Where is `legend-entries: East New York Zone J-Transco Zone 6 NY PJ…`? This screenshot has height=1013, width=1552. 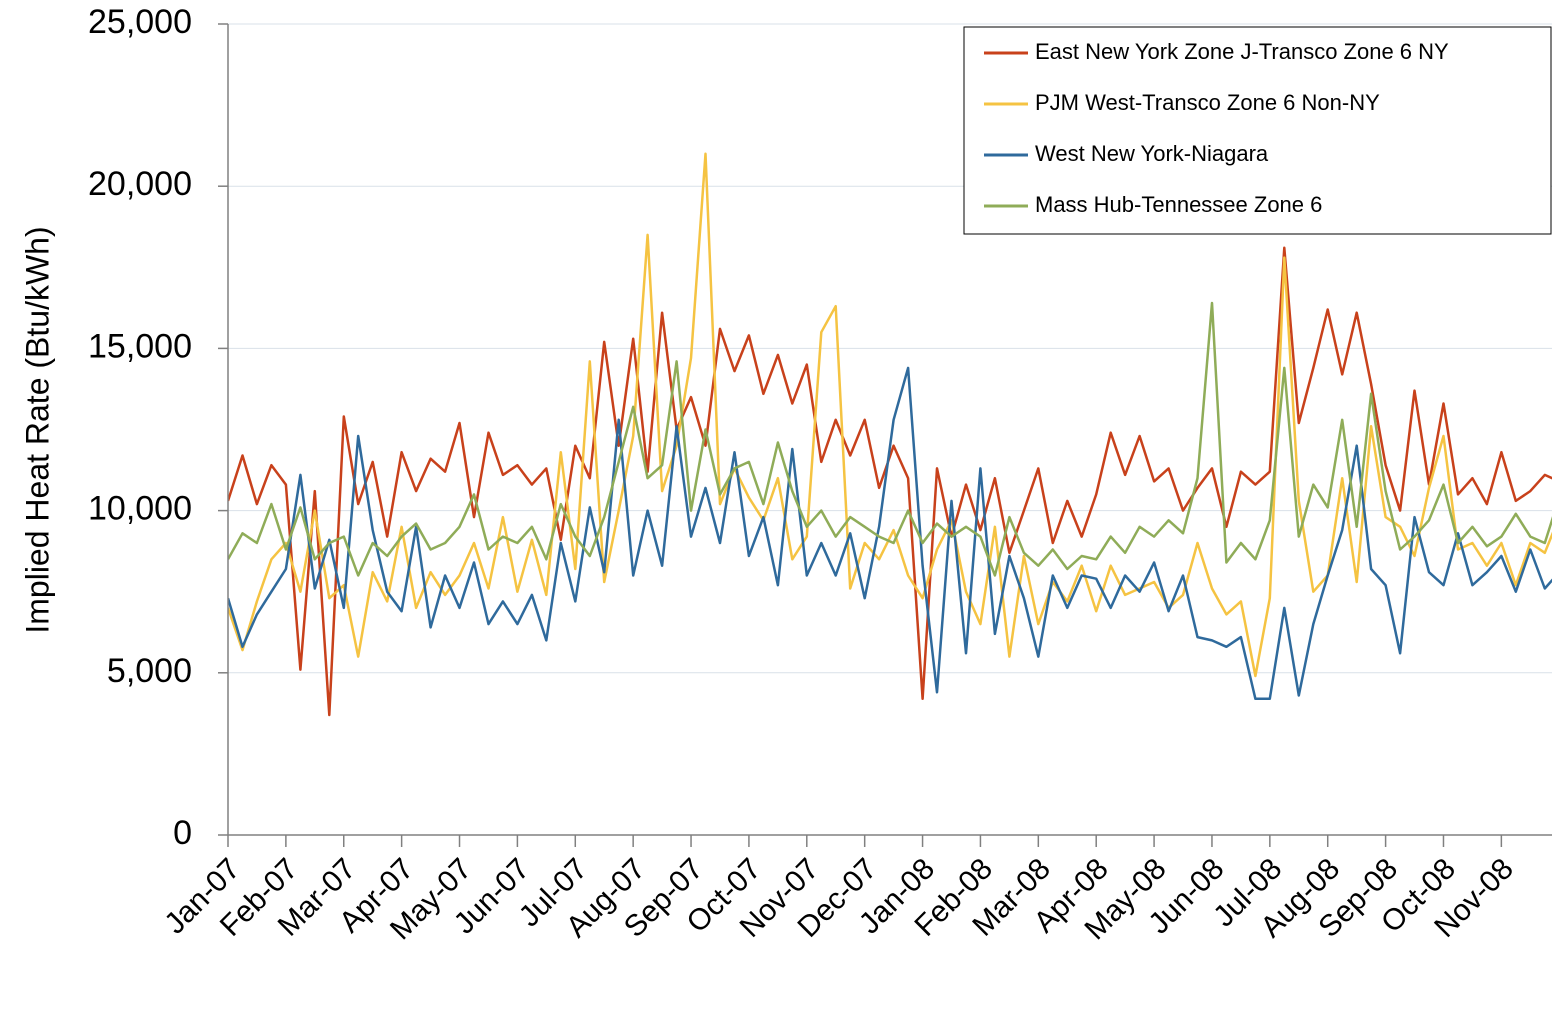 legend-entries: East New York Zone J-Transco Zone 6 NY PJ… is located at coordinates (1216, 128).